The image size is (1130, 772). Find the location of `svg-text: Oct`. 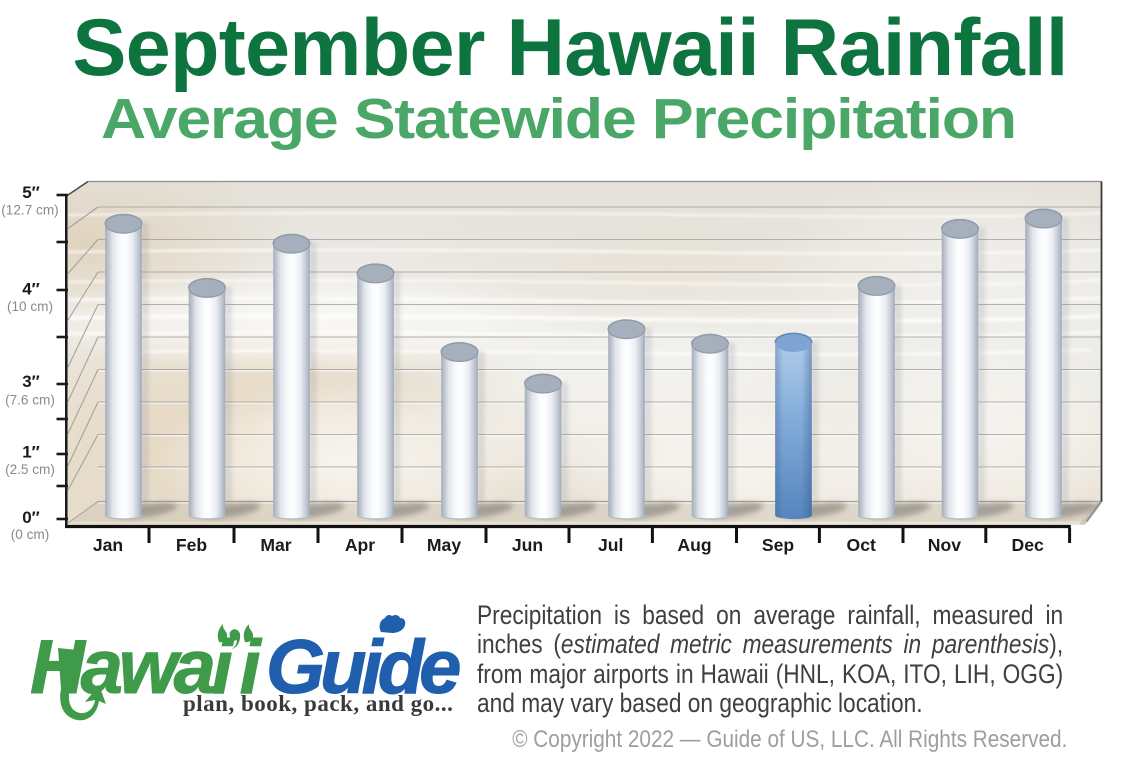

svg-text: Oct is located at coordinates (861, 545).